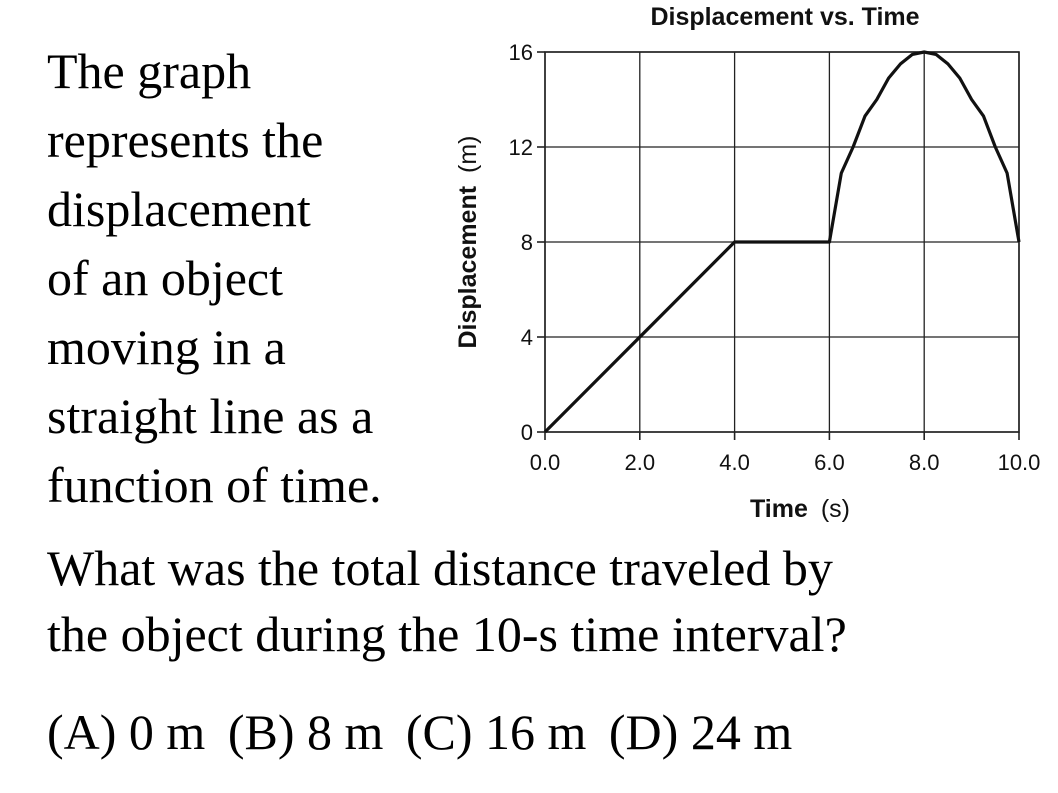  I want to click on y-tick-label: 8, so click(527, 242).